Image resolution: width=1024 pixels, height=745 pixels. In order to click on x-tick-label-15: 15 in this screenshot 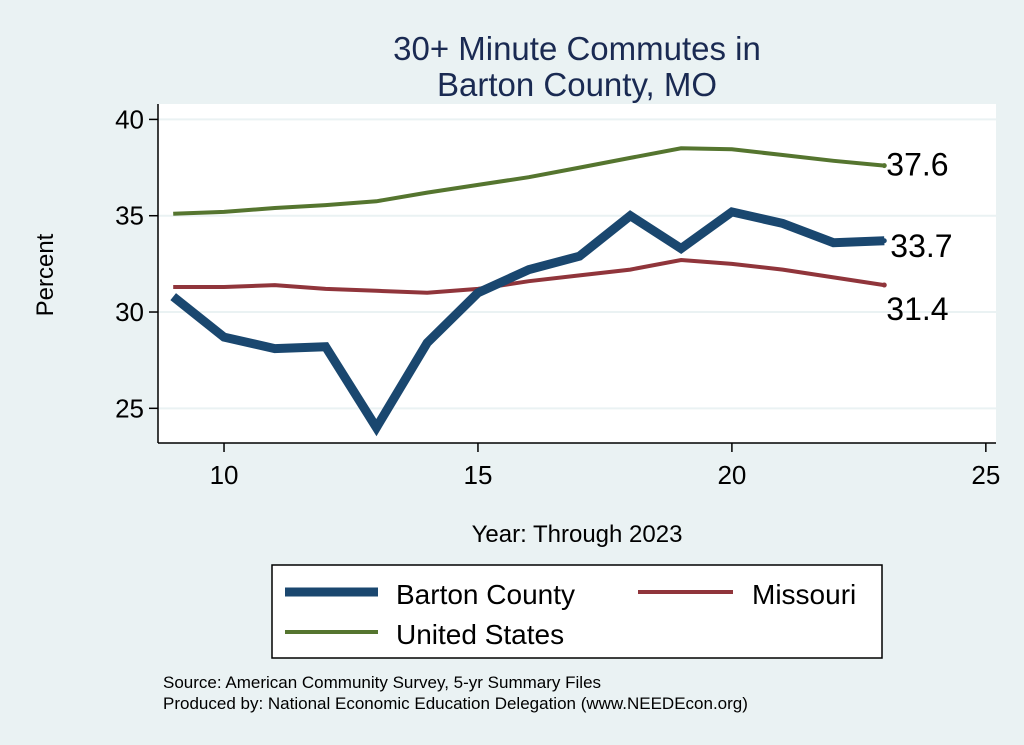, I will do `click(478, 475)`.